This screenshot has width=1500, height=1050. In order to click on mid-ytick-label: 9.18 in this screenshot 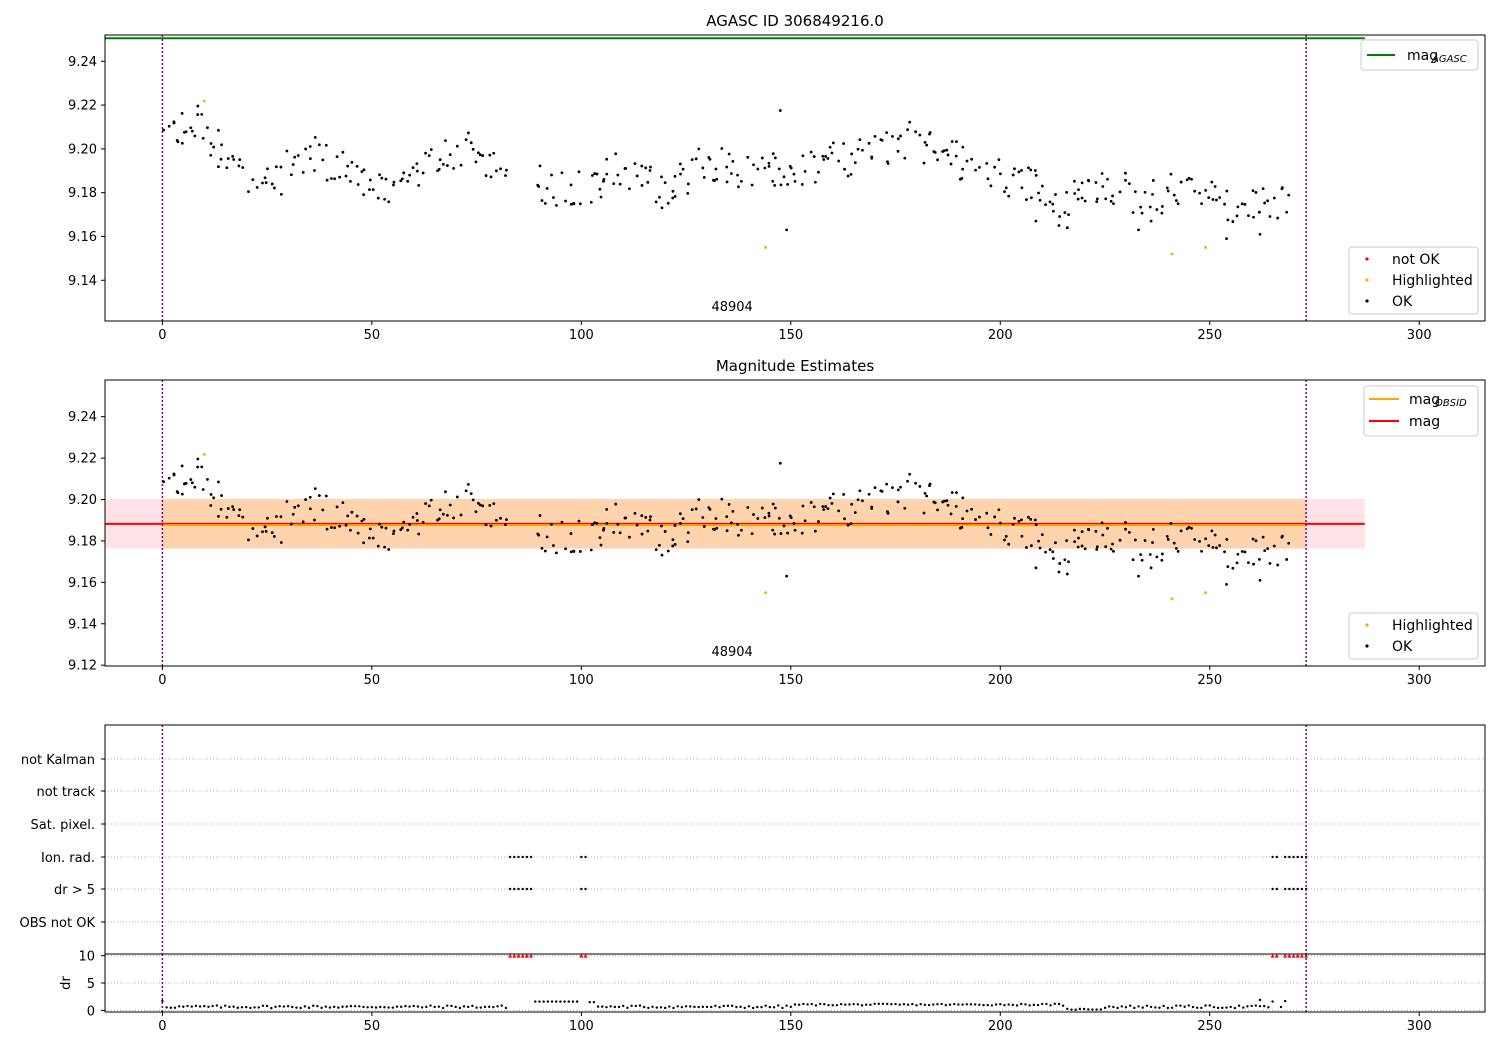, I will do `click(82, 541)`.